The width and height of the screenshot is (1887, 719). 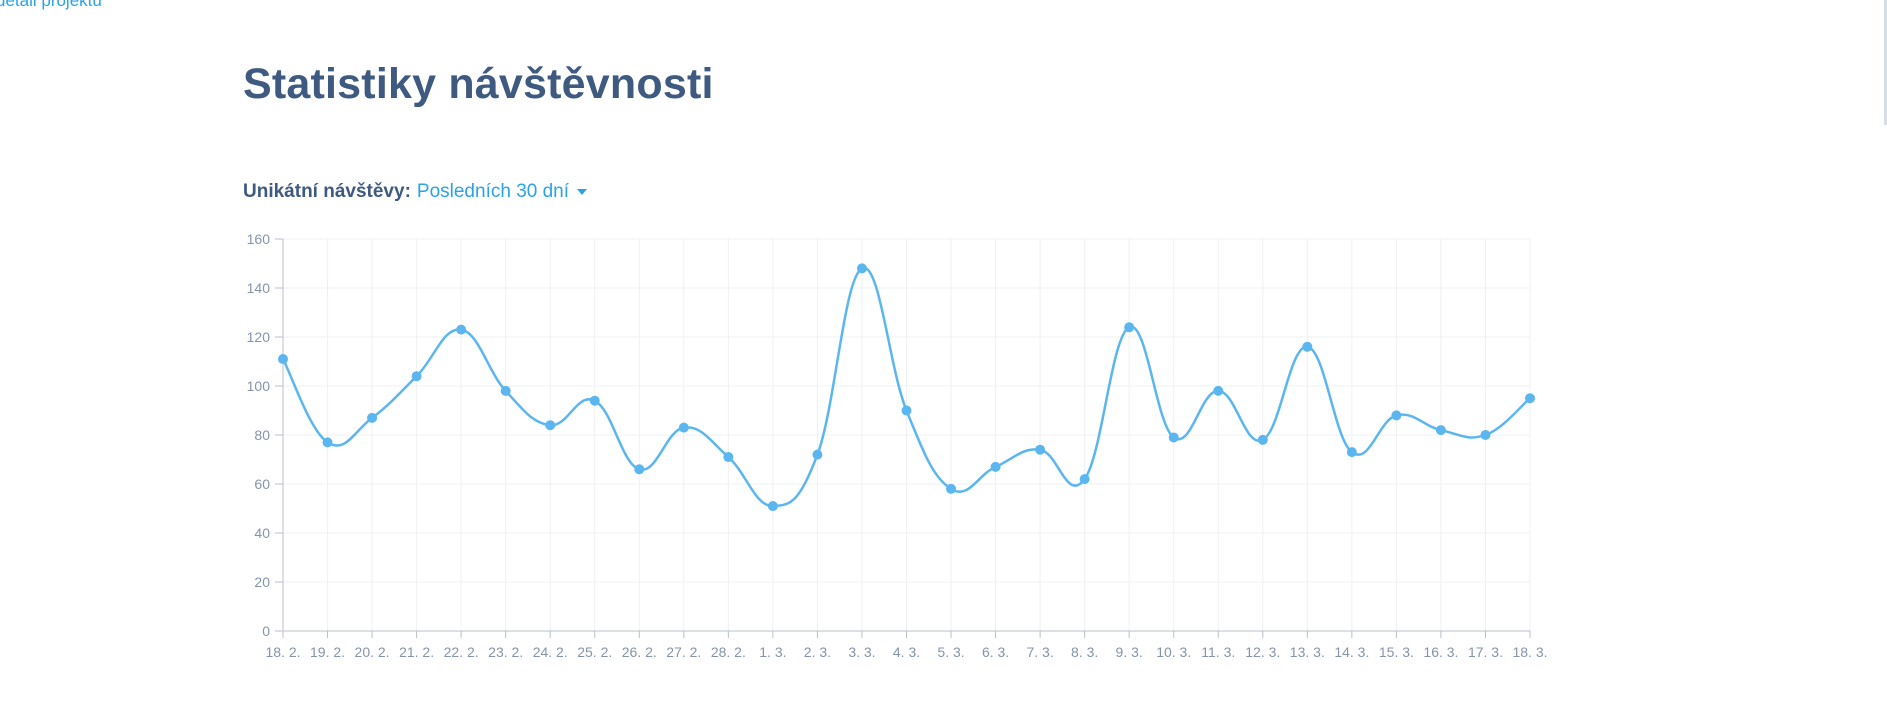 I want to click on x-tick-label: 24. 2., so click(x=550, y=652).